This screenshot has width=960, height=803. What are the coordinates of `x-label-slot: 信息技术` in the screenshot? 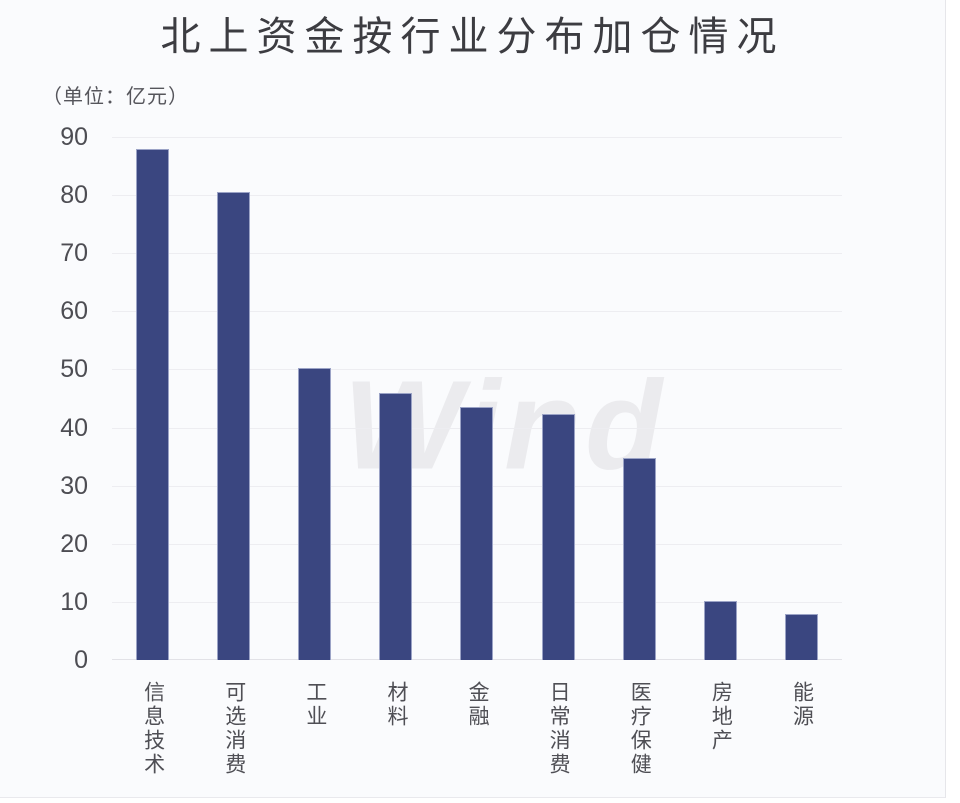 It's located at (152, 729).